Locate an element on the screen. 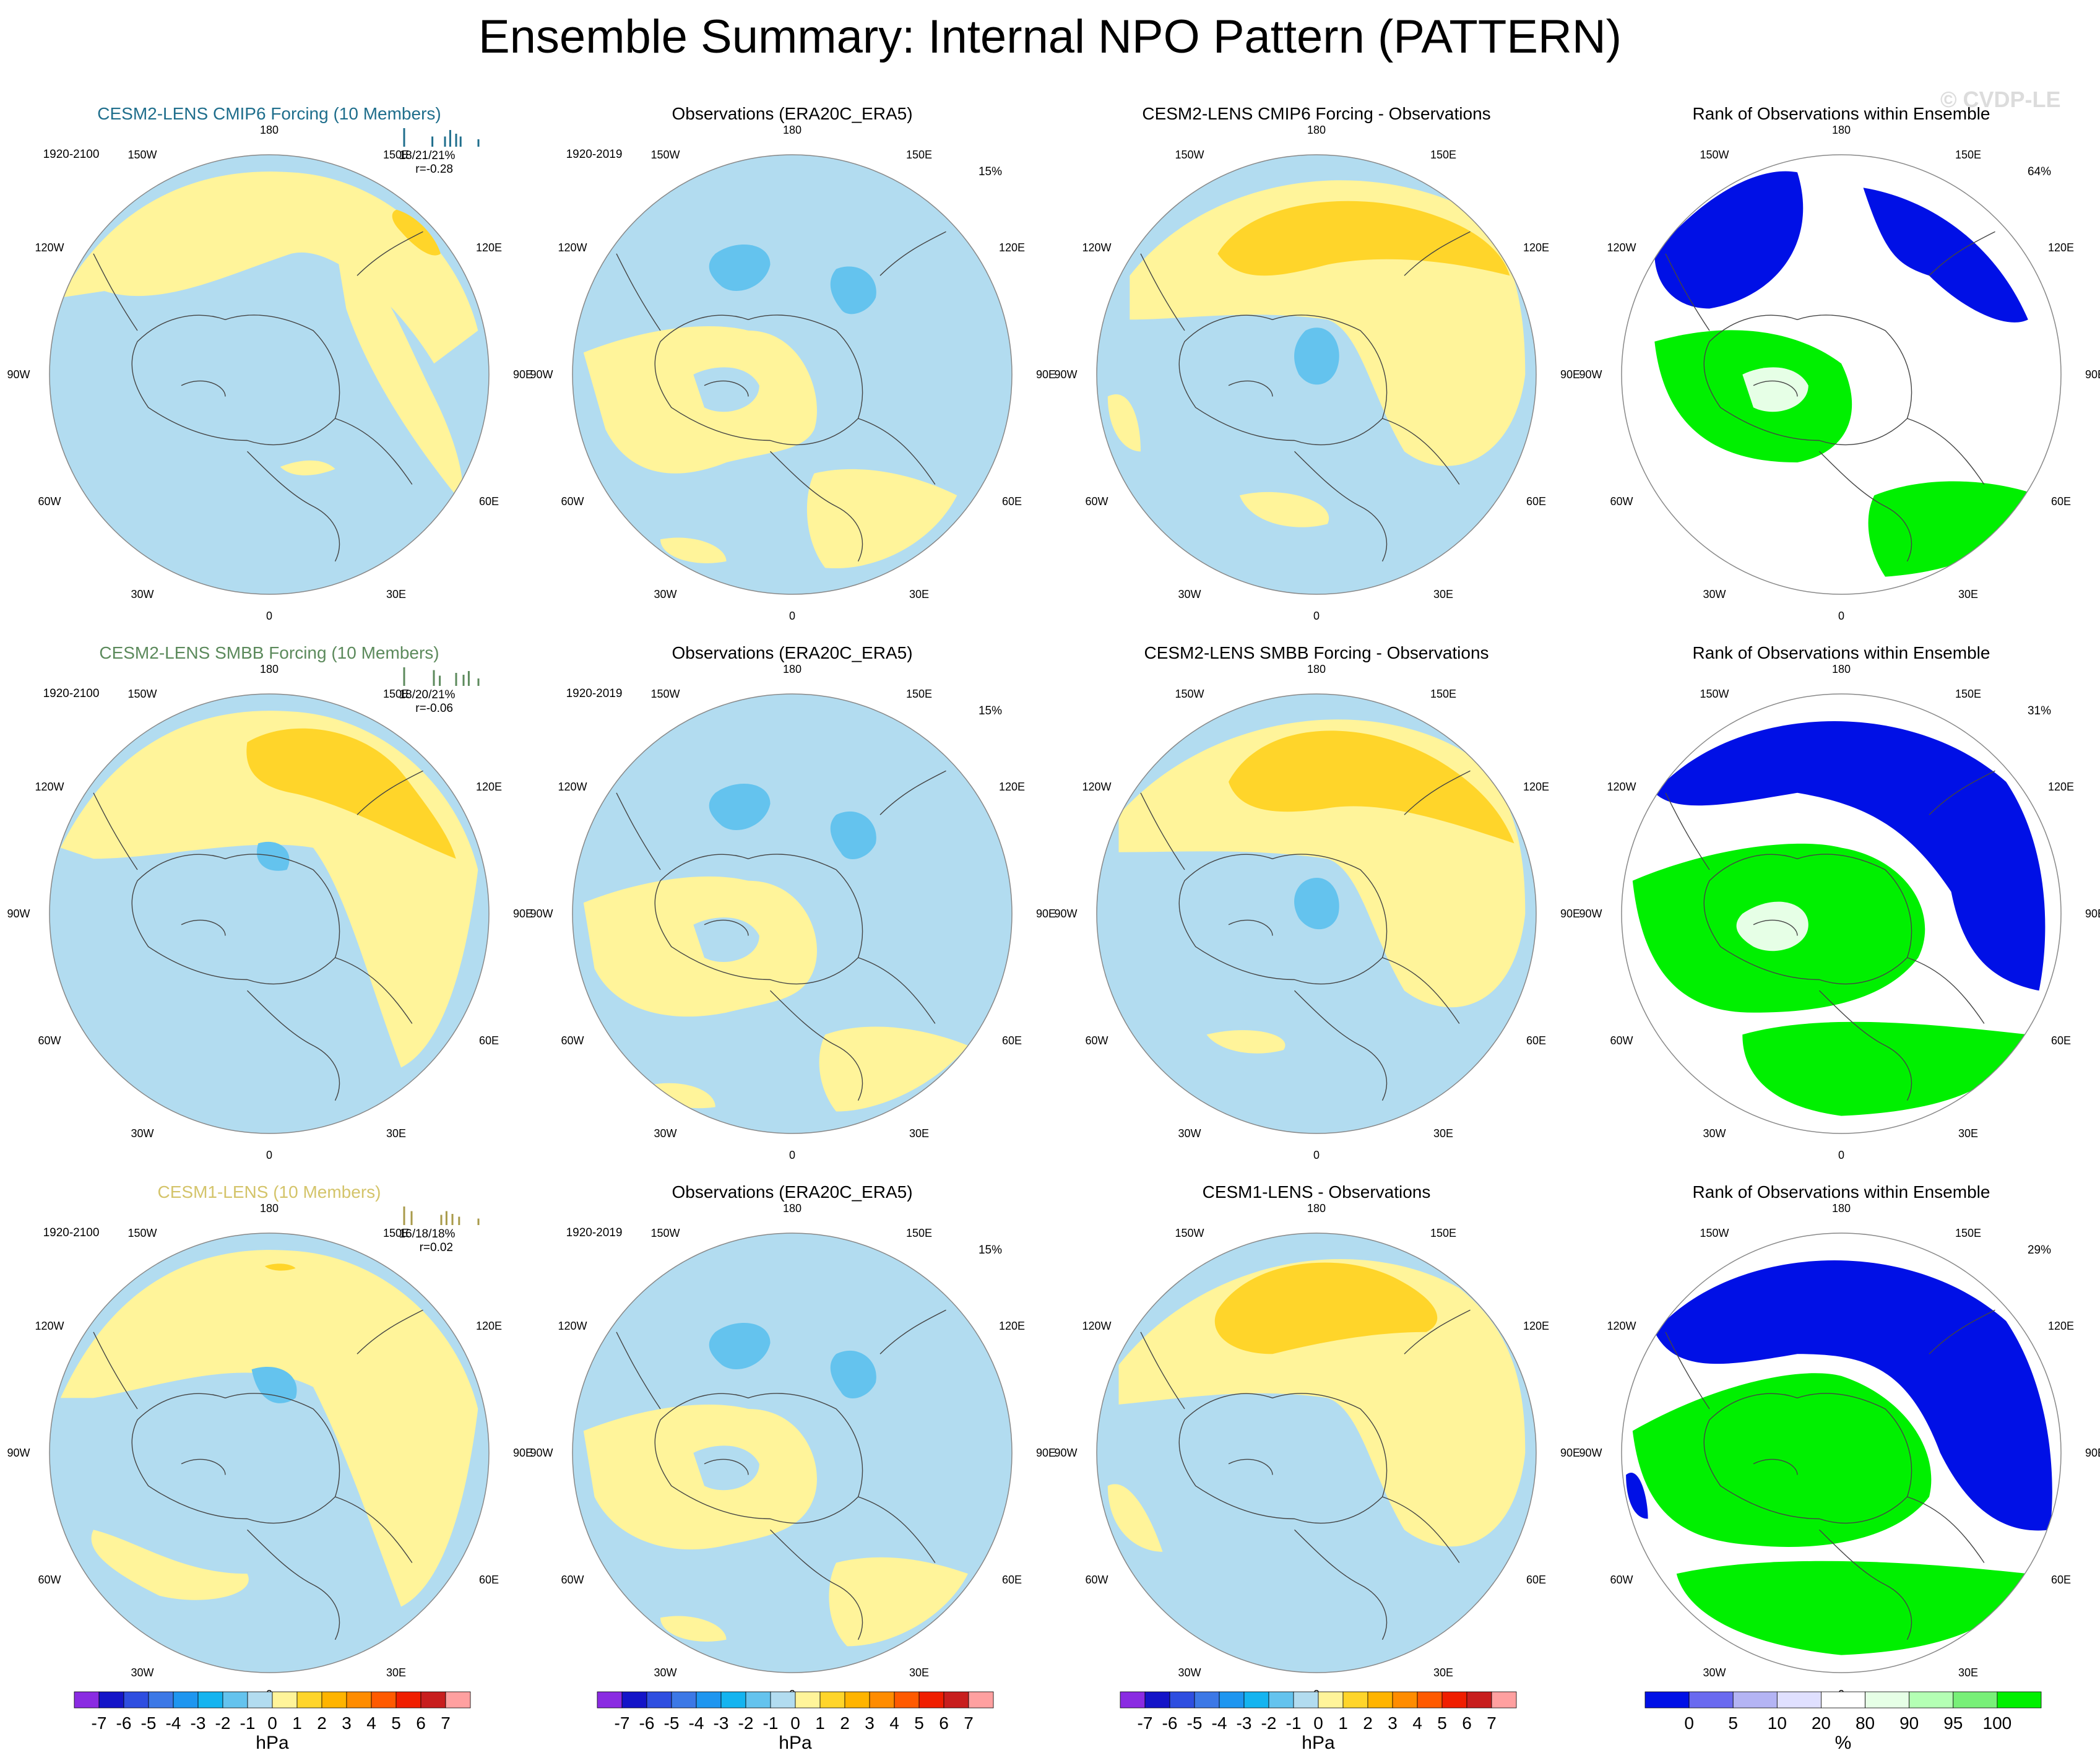  panel-map-r2c3 is located at coordinates (1841, 1453).